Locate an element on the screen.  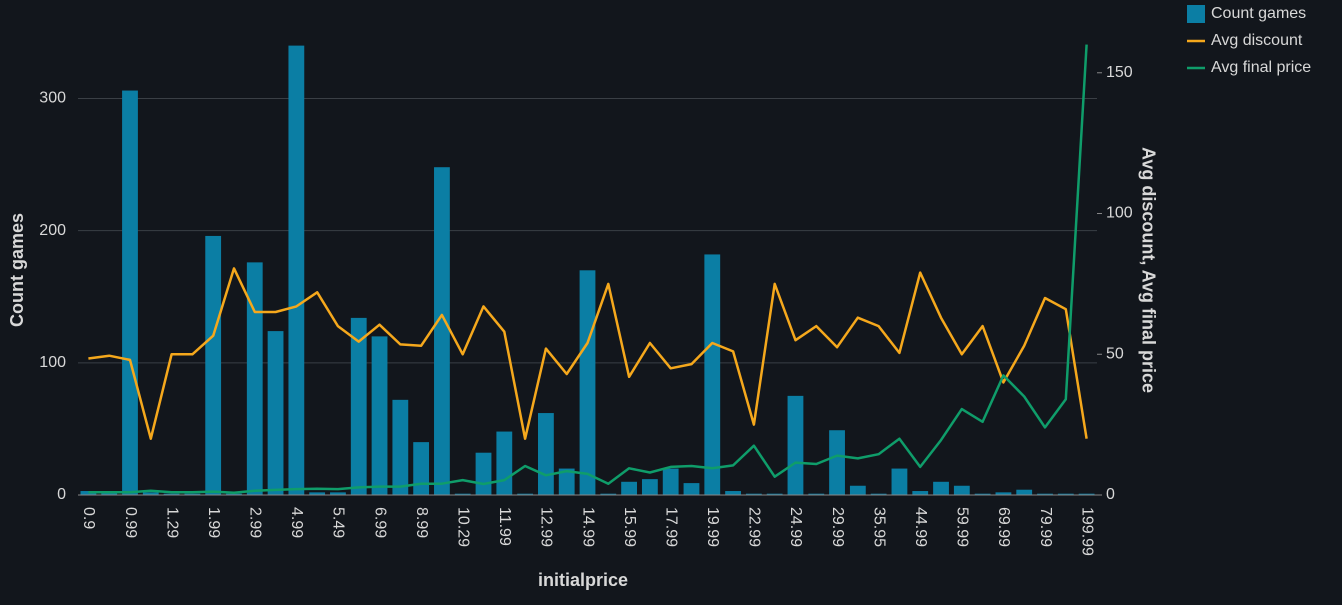
x-tick-label: 24.99 is located at coordinates (795, 527).